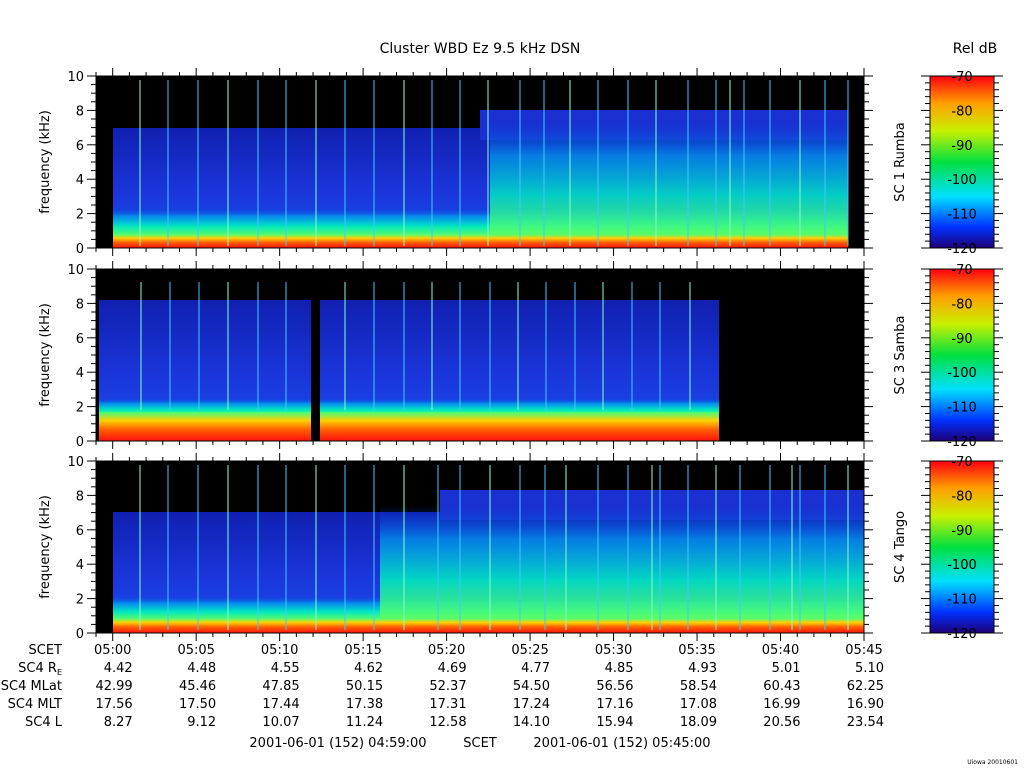  Describe the element at coordinates (315, 355) in the screenshot. I see `panel-sc3-gap` at that location.